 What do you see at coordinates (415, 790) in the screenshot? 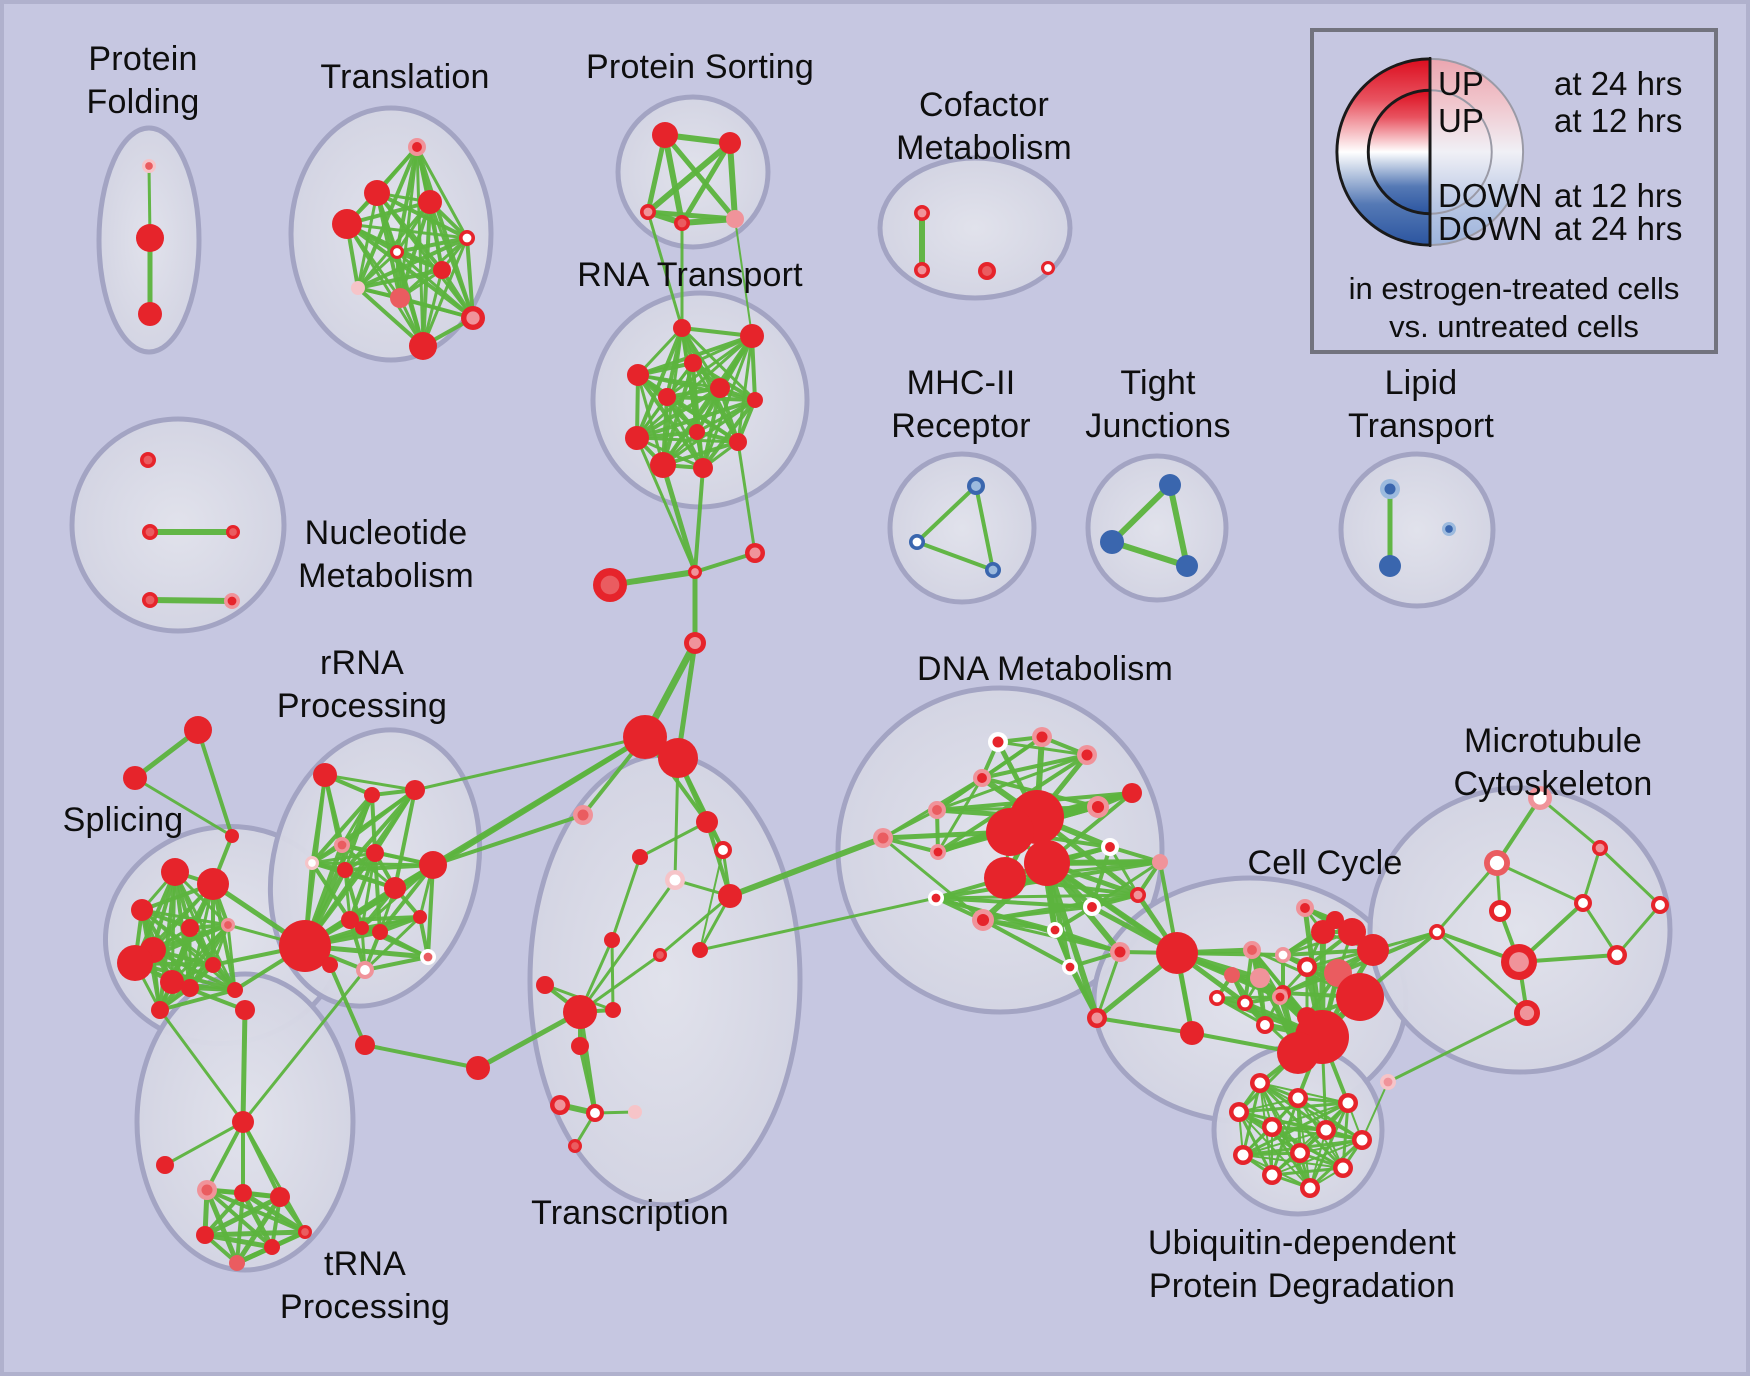
I see `gene-node-rr3` at bounding box center [415, 790].